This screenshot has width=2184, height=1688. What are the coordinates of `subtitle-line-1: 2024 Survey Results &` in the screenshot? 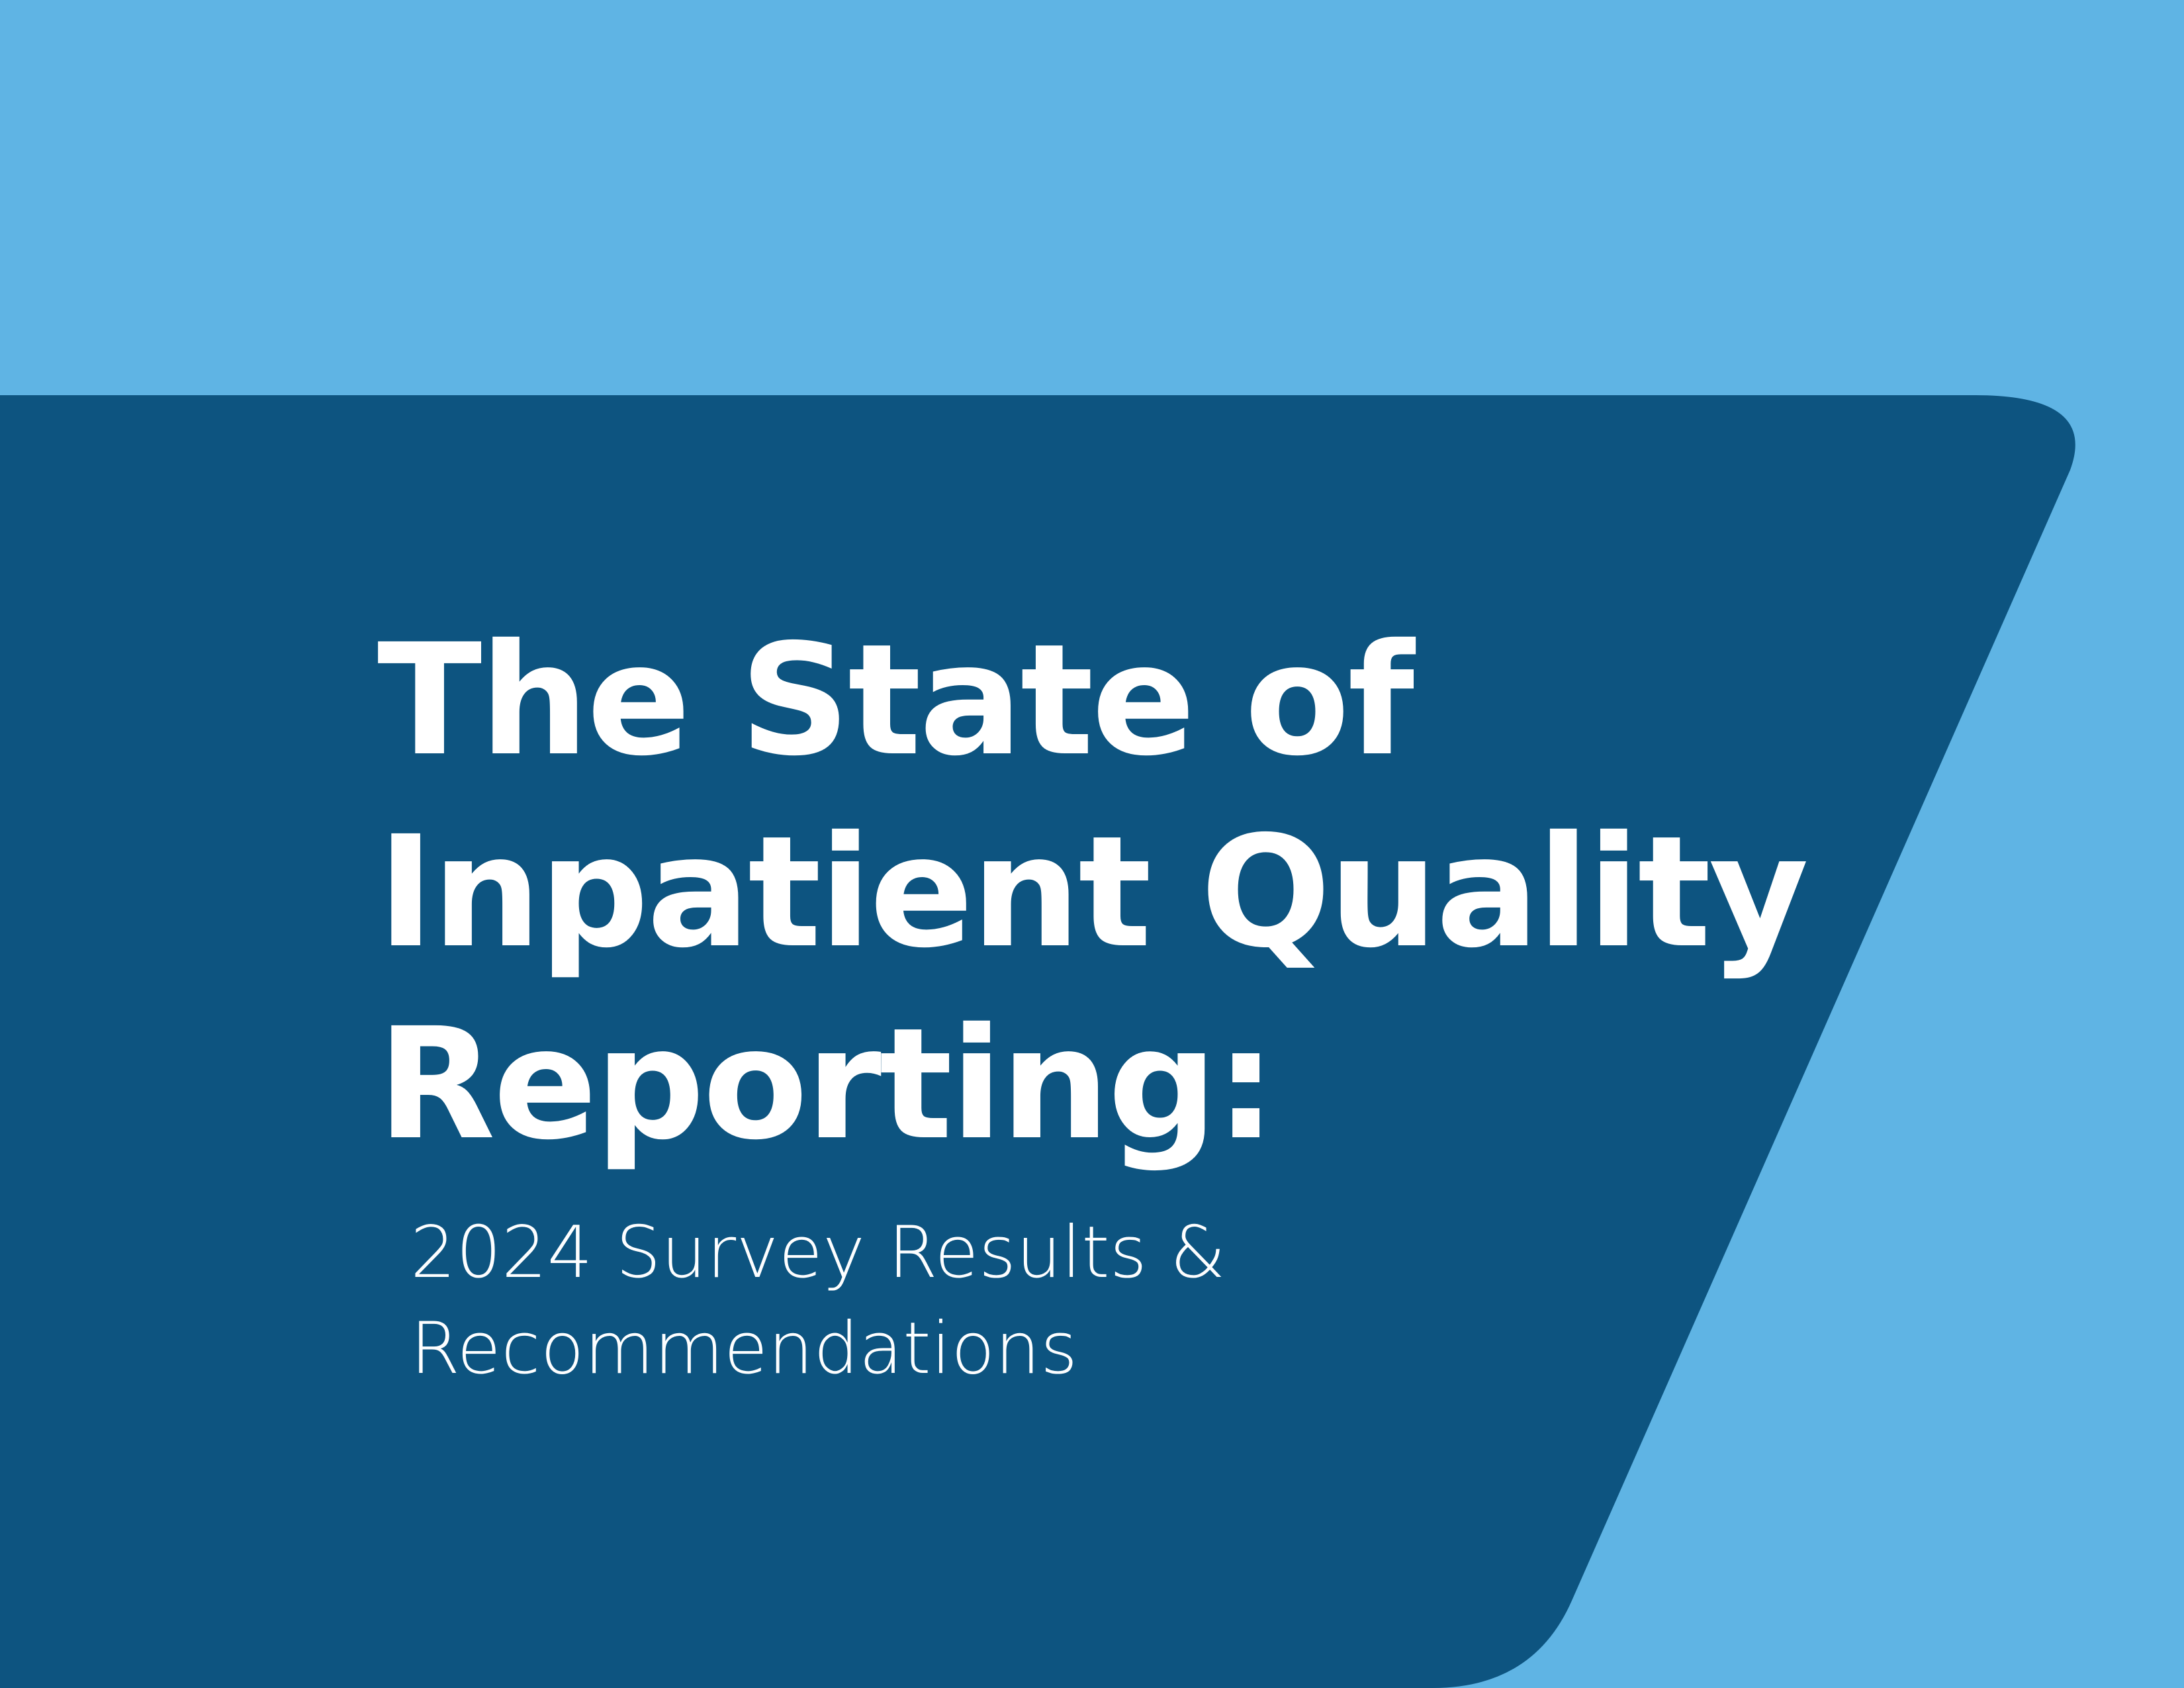 It's located at (818, 1252).